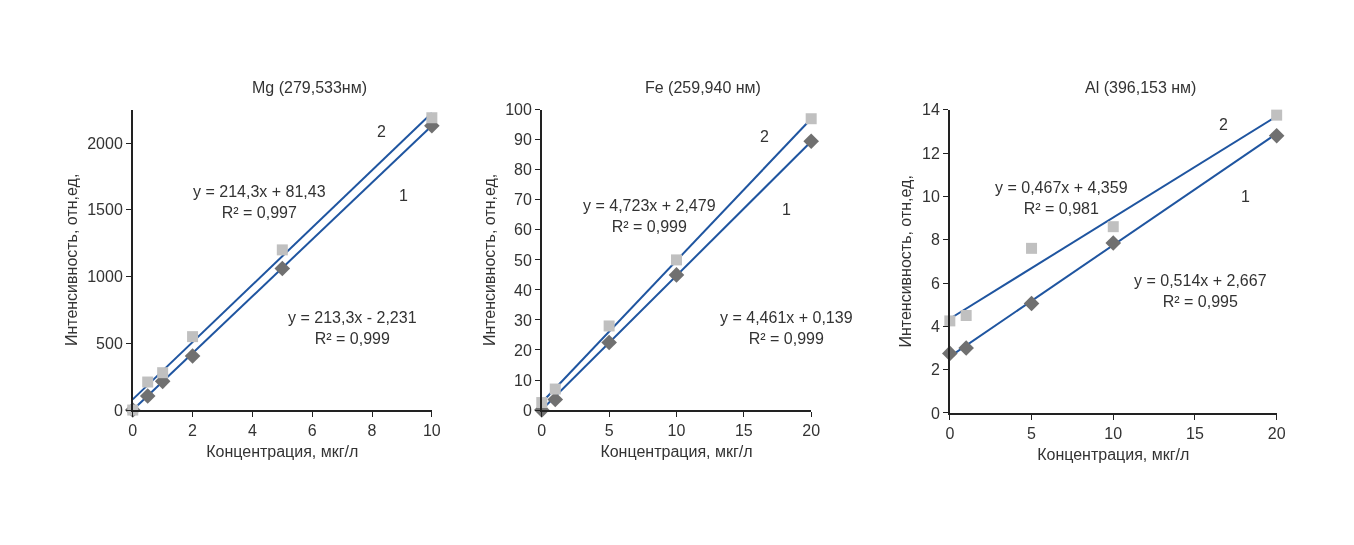  Describe the element at coordinates (309, 87) in the screenshot. I see `chart-title: Mg (279,533нм)` at that location.